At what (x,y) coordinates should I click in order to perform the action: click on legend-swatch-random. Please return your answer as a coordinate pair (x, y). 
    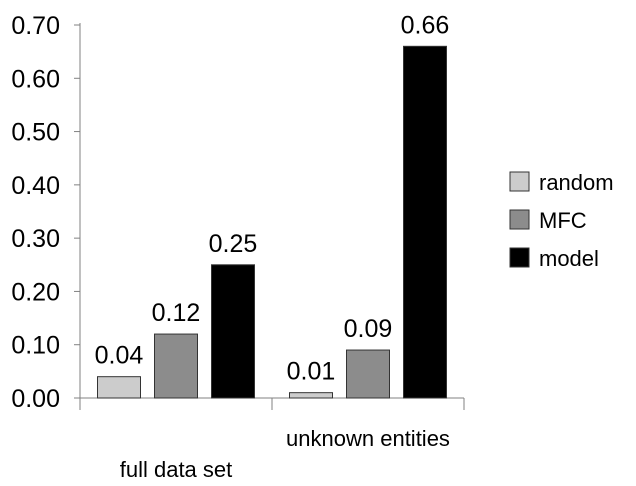
    Looking at the image, I should click on (519, 181).